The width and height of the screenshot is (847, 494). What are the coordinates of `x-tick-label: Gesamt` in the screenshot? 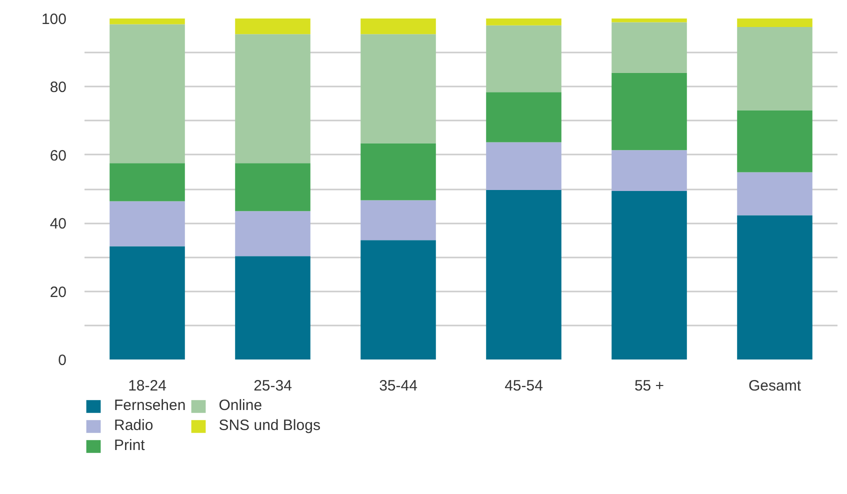 It's located at (775, 386).